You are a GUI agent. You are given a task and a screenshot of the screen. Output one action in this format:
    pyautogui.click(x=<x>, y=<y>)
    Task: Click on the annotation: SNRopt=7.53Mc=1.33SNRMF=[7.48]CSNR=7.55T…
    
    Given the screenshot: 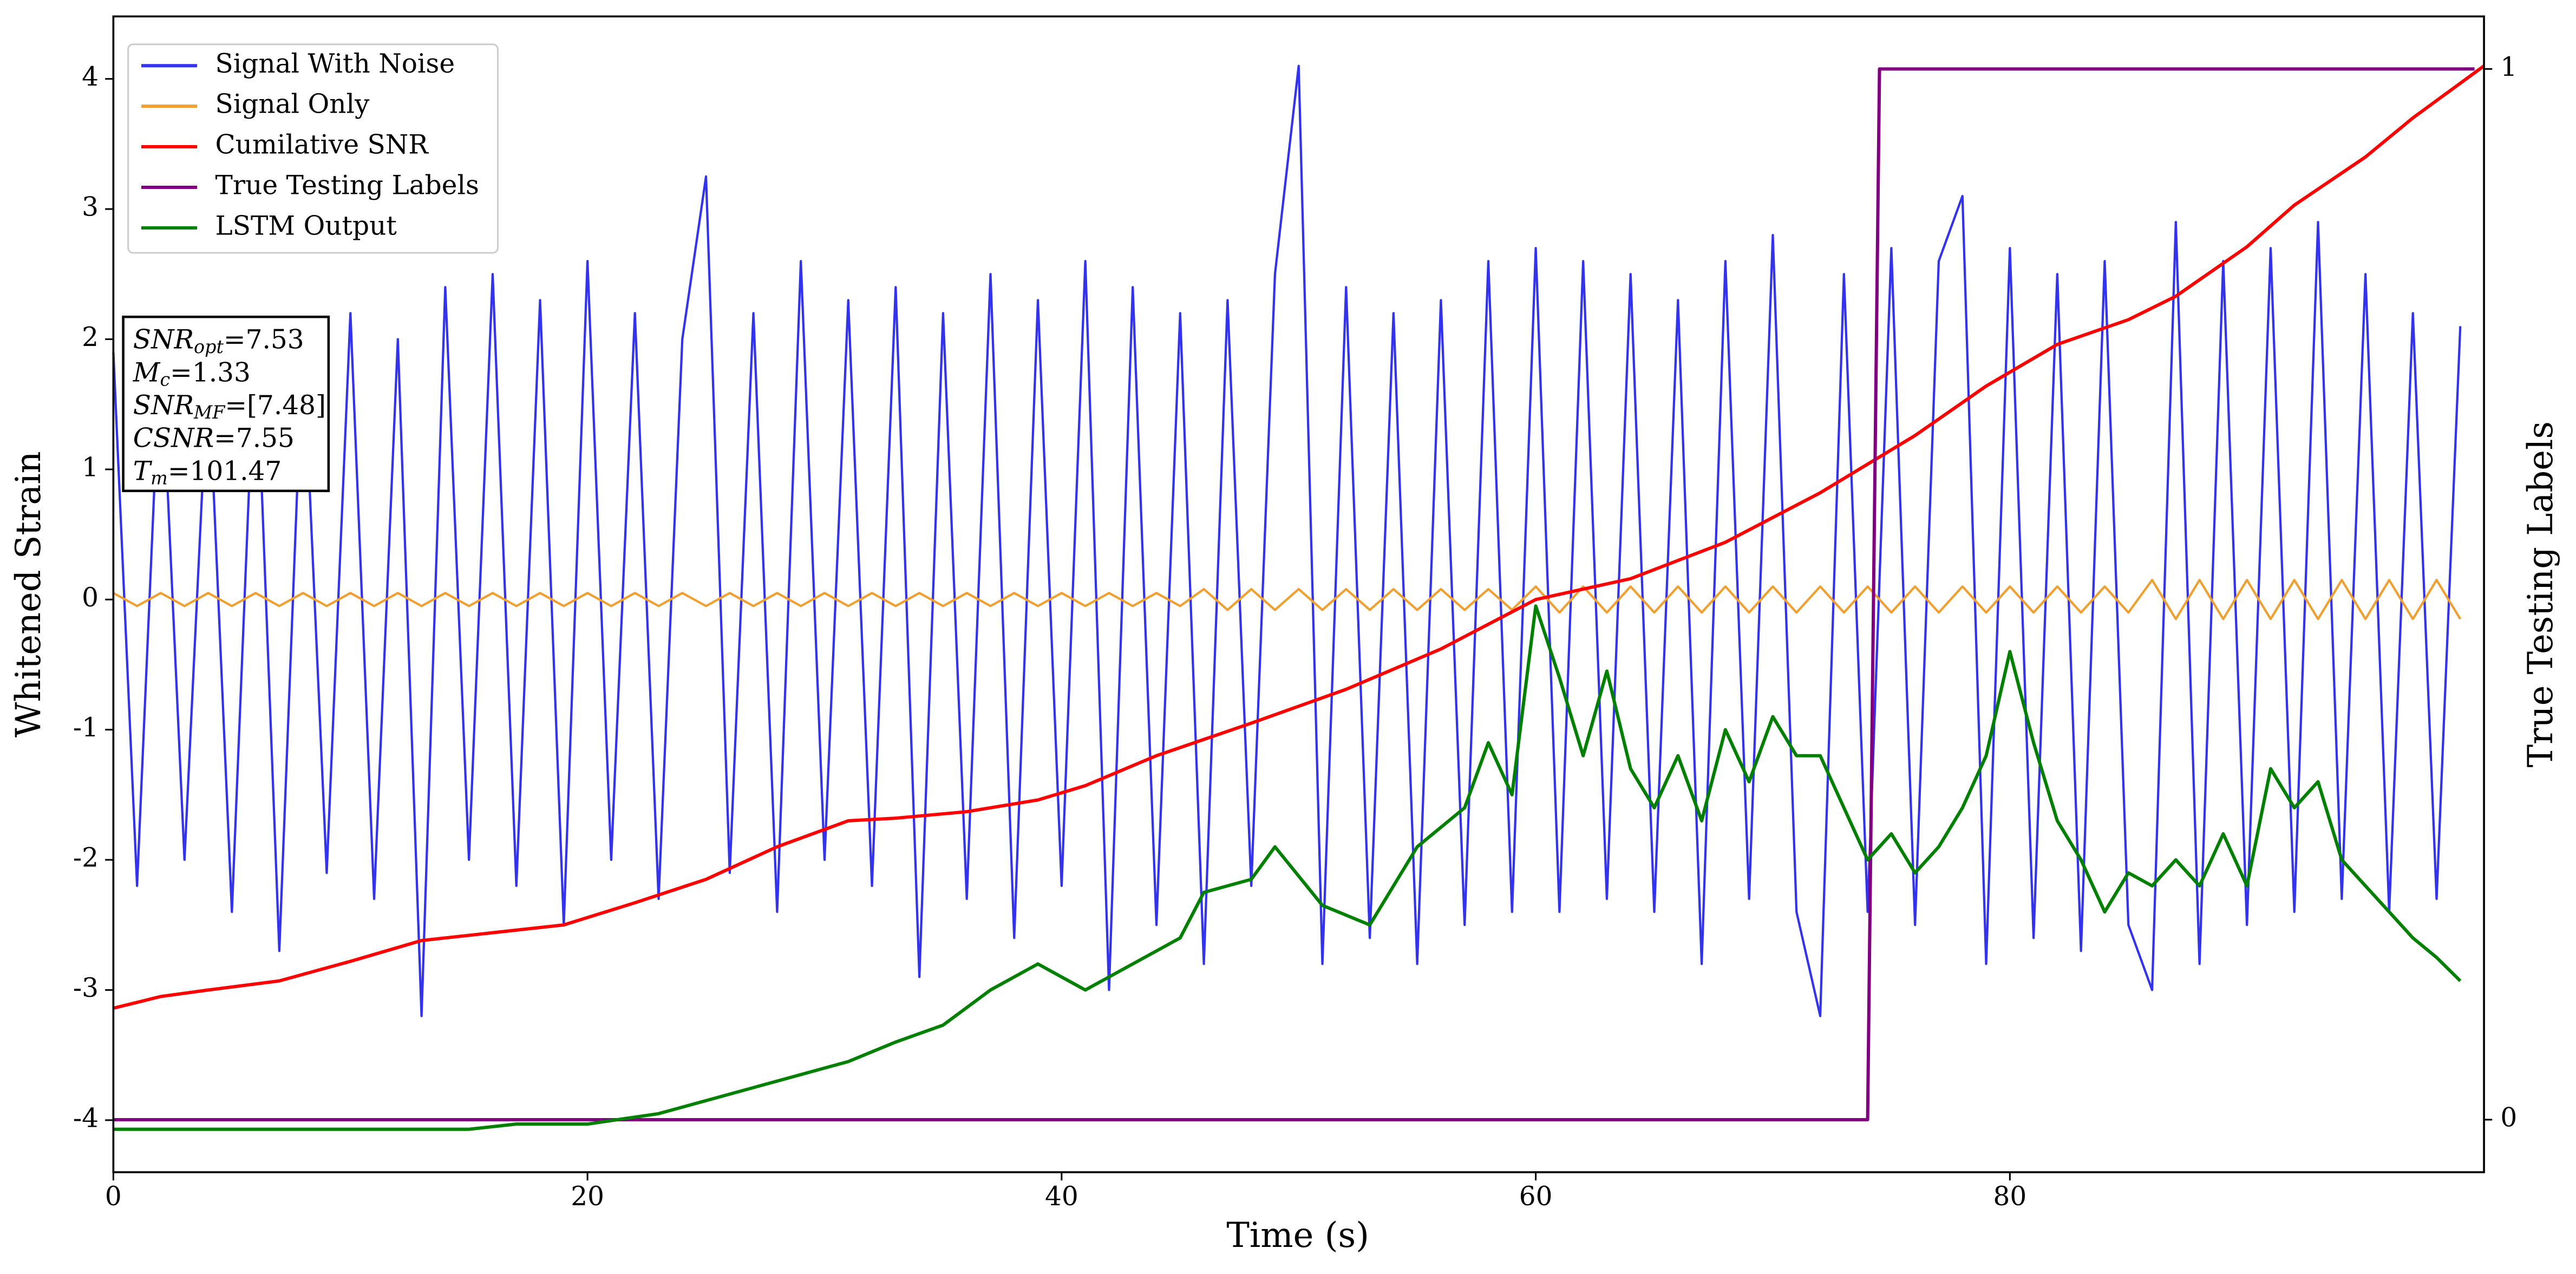 What is the action you would take?
    pyautogui.click(x=226, y=403)
    